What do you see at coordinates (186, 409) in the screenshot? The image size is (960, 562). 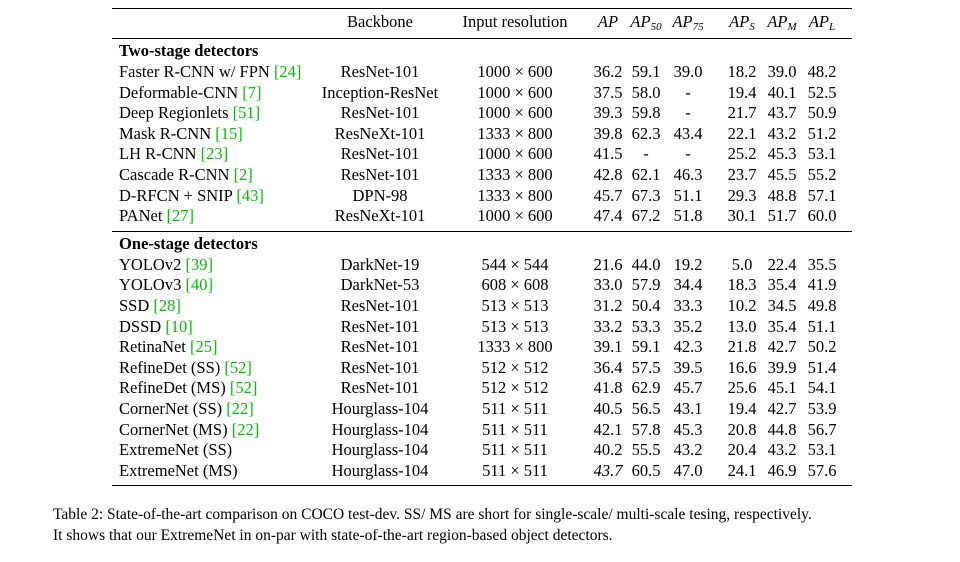 I see `method-name: CornerNet (SS) [22]` at bounding box center [186, 409].